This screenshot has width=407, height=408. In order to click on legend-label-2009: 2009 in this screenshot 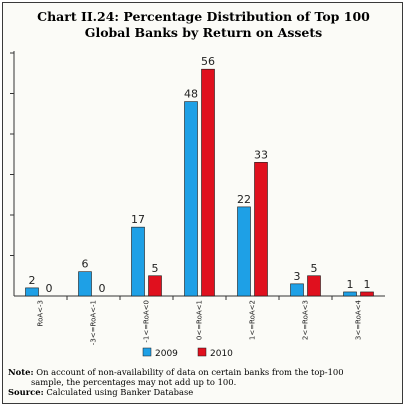, I will do `click(166, 354)`.